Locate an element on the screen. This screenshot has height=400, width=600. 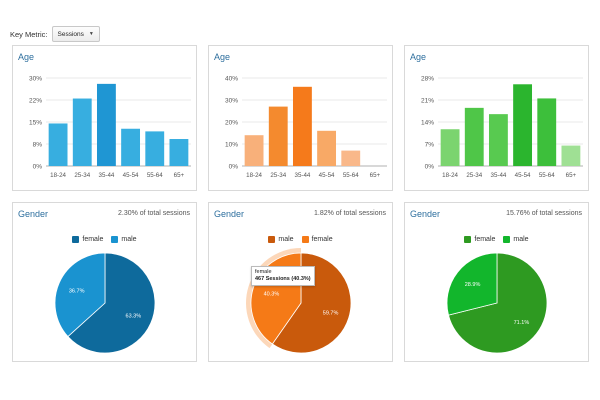
pie-tooltip: female 467 Sessions (40.3%) is located at coordinates (283, 276).